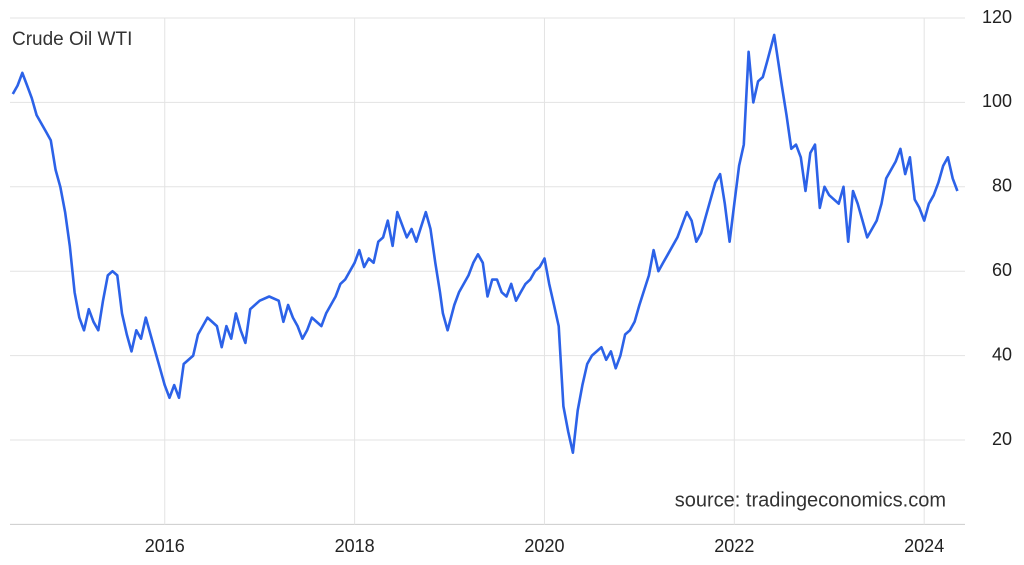 Image resolution: width=1024 pixels, height=565 pixels. I want to click on x-tick-label: 2024, so click(924, 546).